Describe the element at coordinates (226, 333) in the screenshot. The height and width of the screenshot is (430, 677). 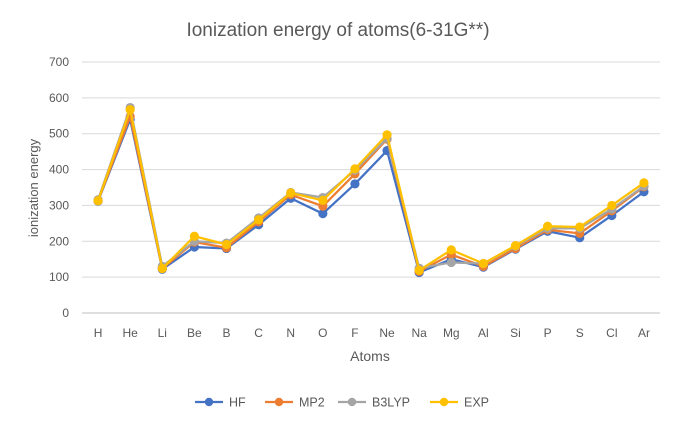
I see `x-tick-label: B` at that location.